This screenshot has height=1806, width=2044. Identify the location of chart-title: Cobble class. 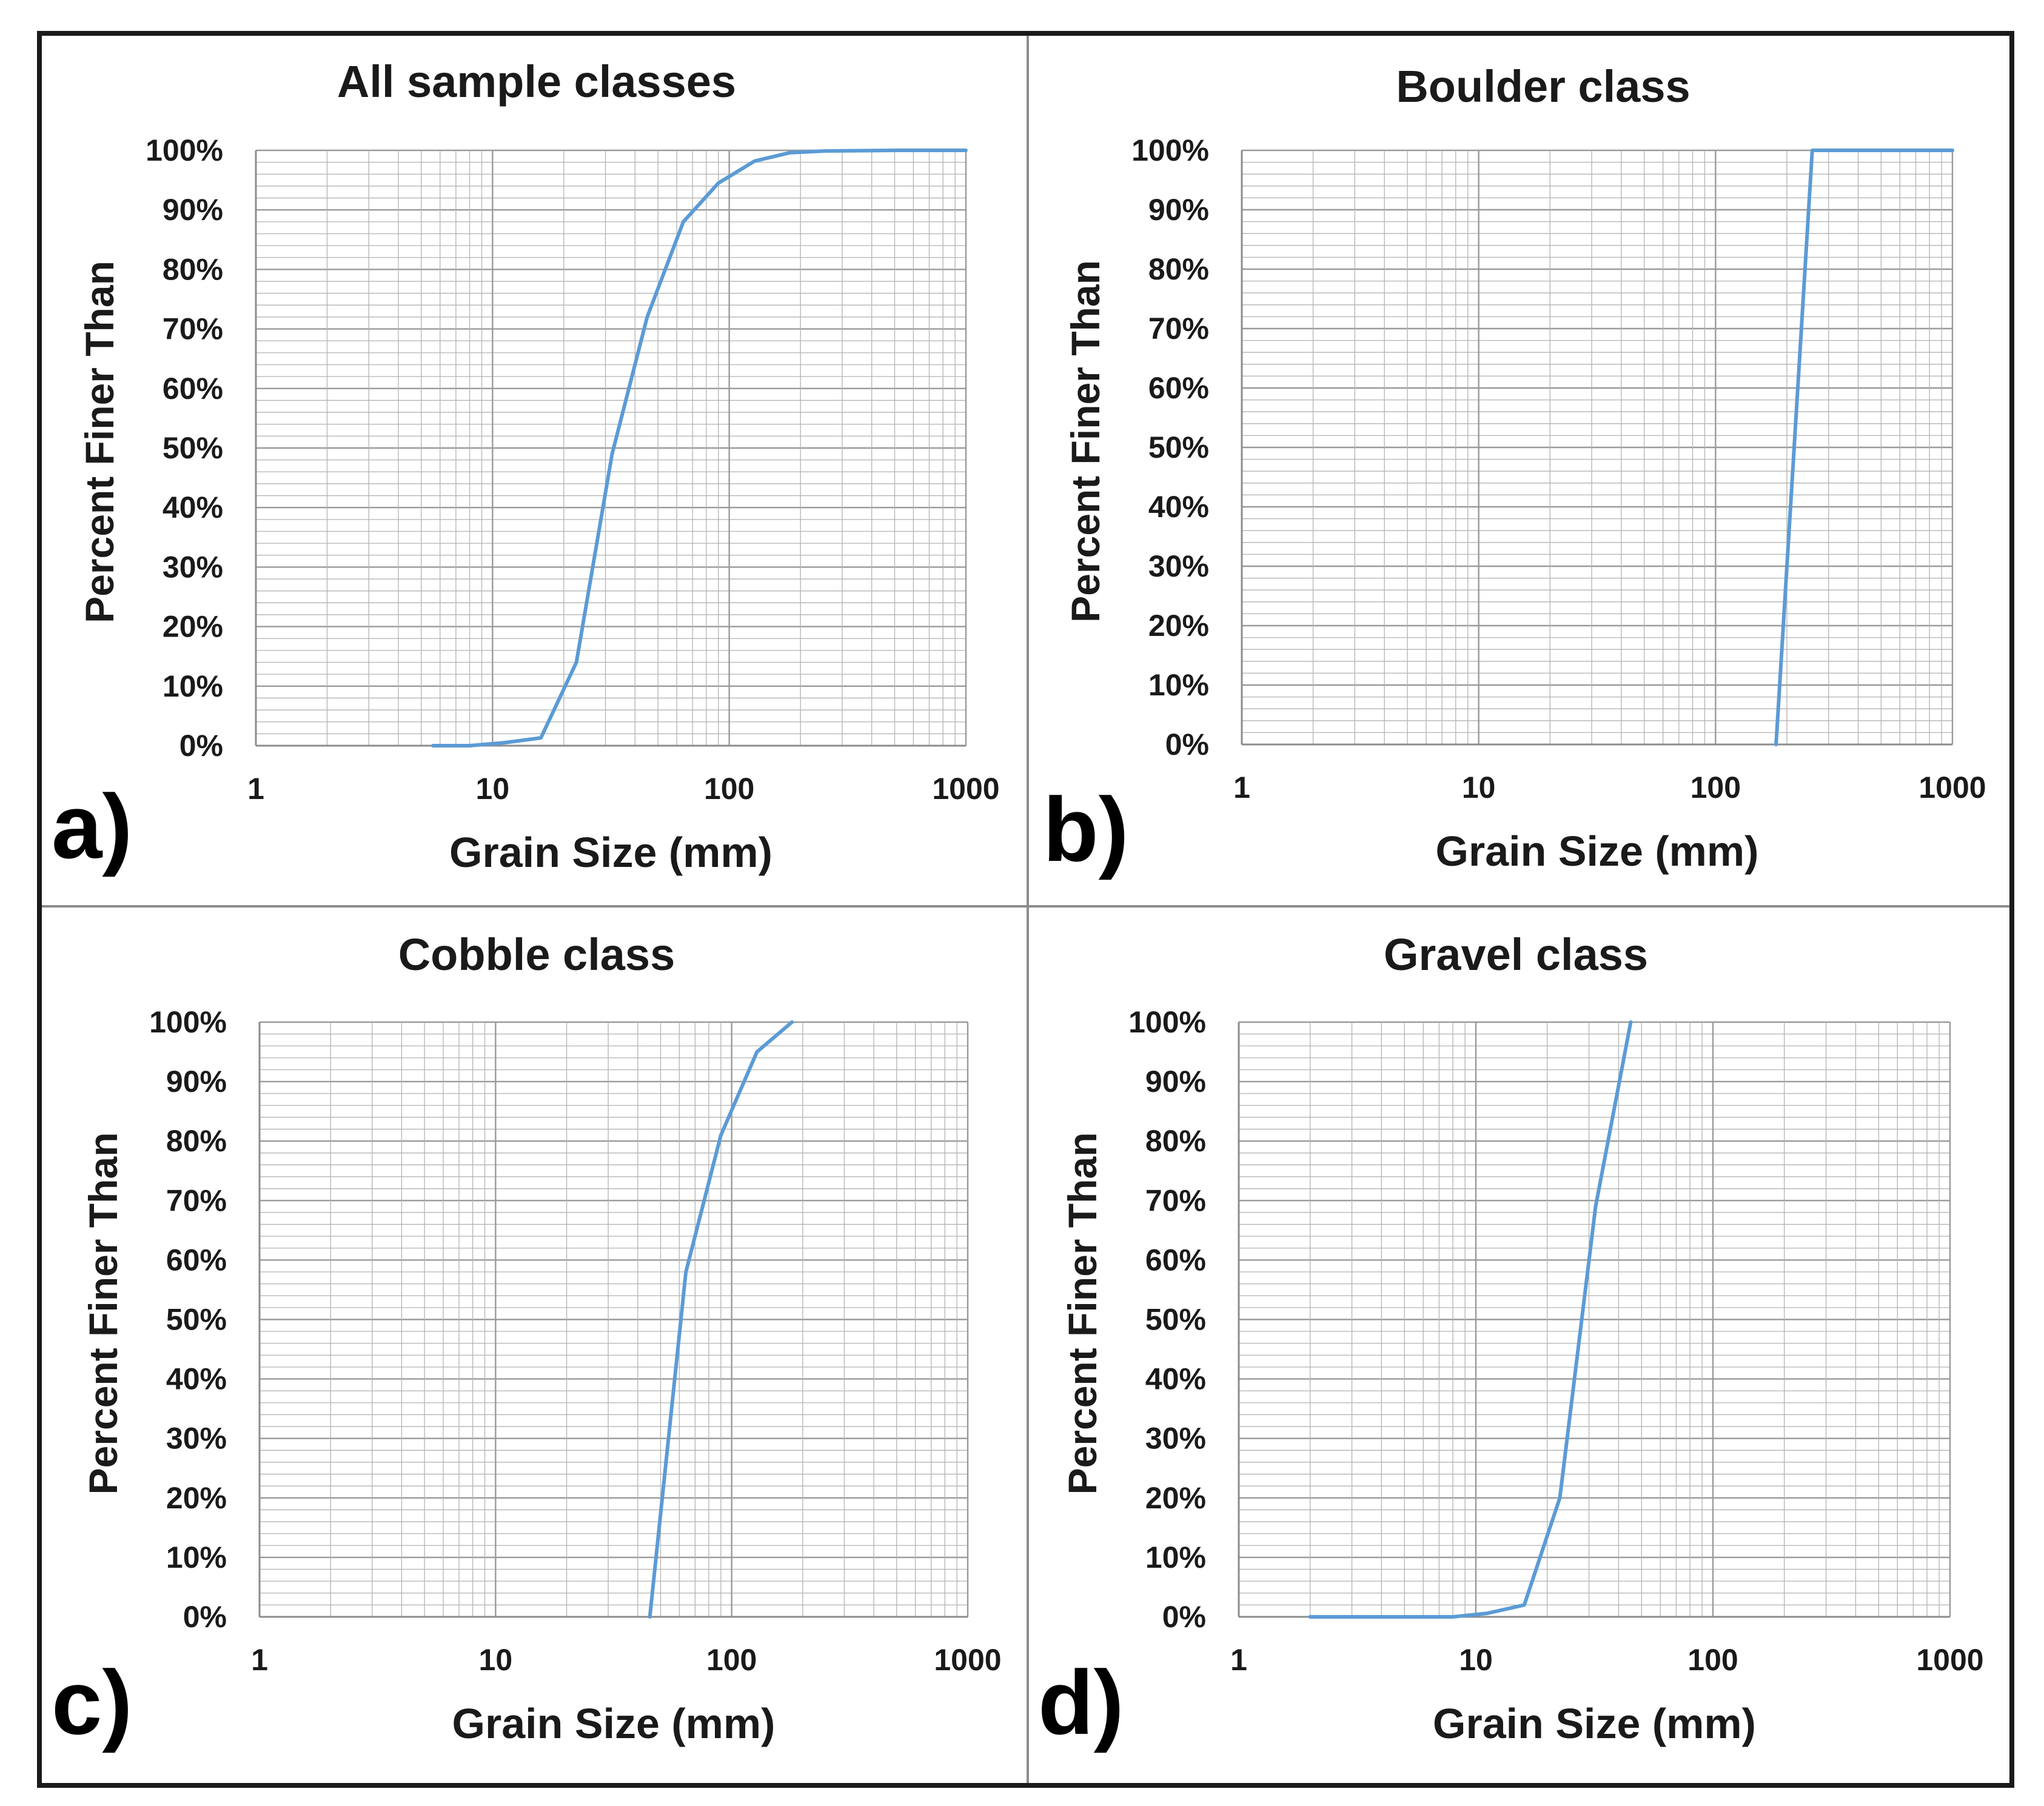
(536, 954).